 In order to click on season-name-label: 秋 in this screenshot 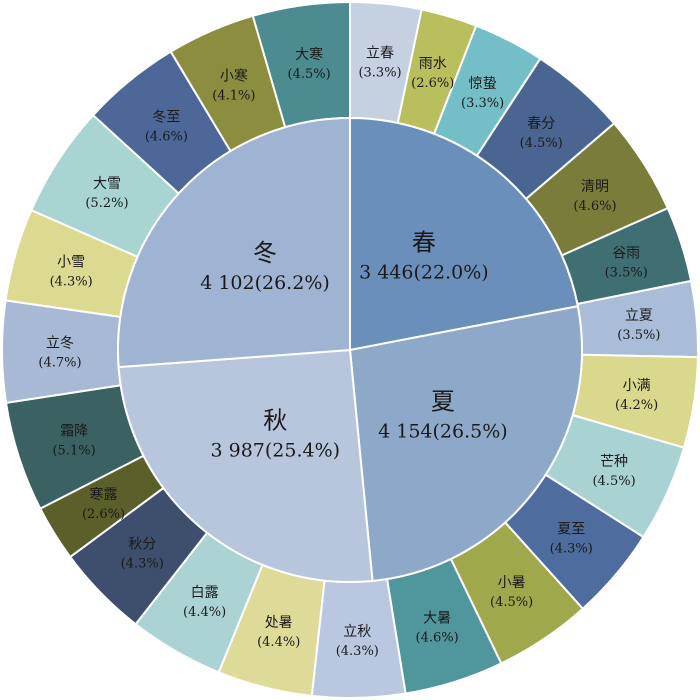, I will do `click(275, 421)`.